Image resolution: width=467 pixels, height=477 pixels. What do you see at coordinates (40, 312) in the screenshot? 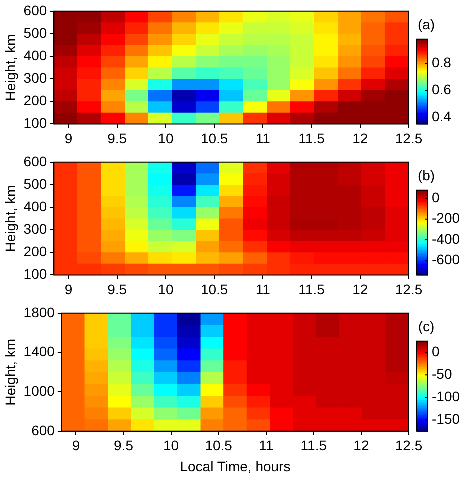
I see `y-tick-label: 1800` at bounding box center [40, 312].